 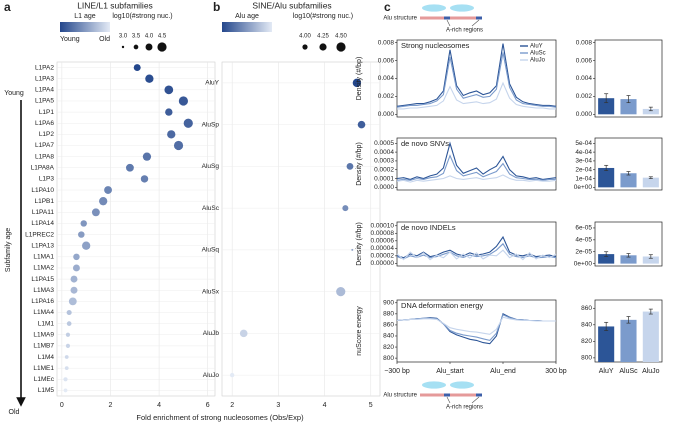 I want to click on y-tick-label: AluJb, so click(x=211, y=333).